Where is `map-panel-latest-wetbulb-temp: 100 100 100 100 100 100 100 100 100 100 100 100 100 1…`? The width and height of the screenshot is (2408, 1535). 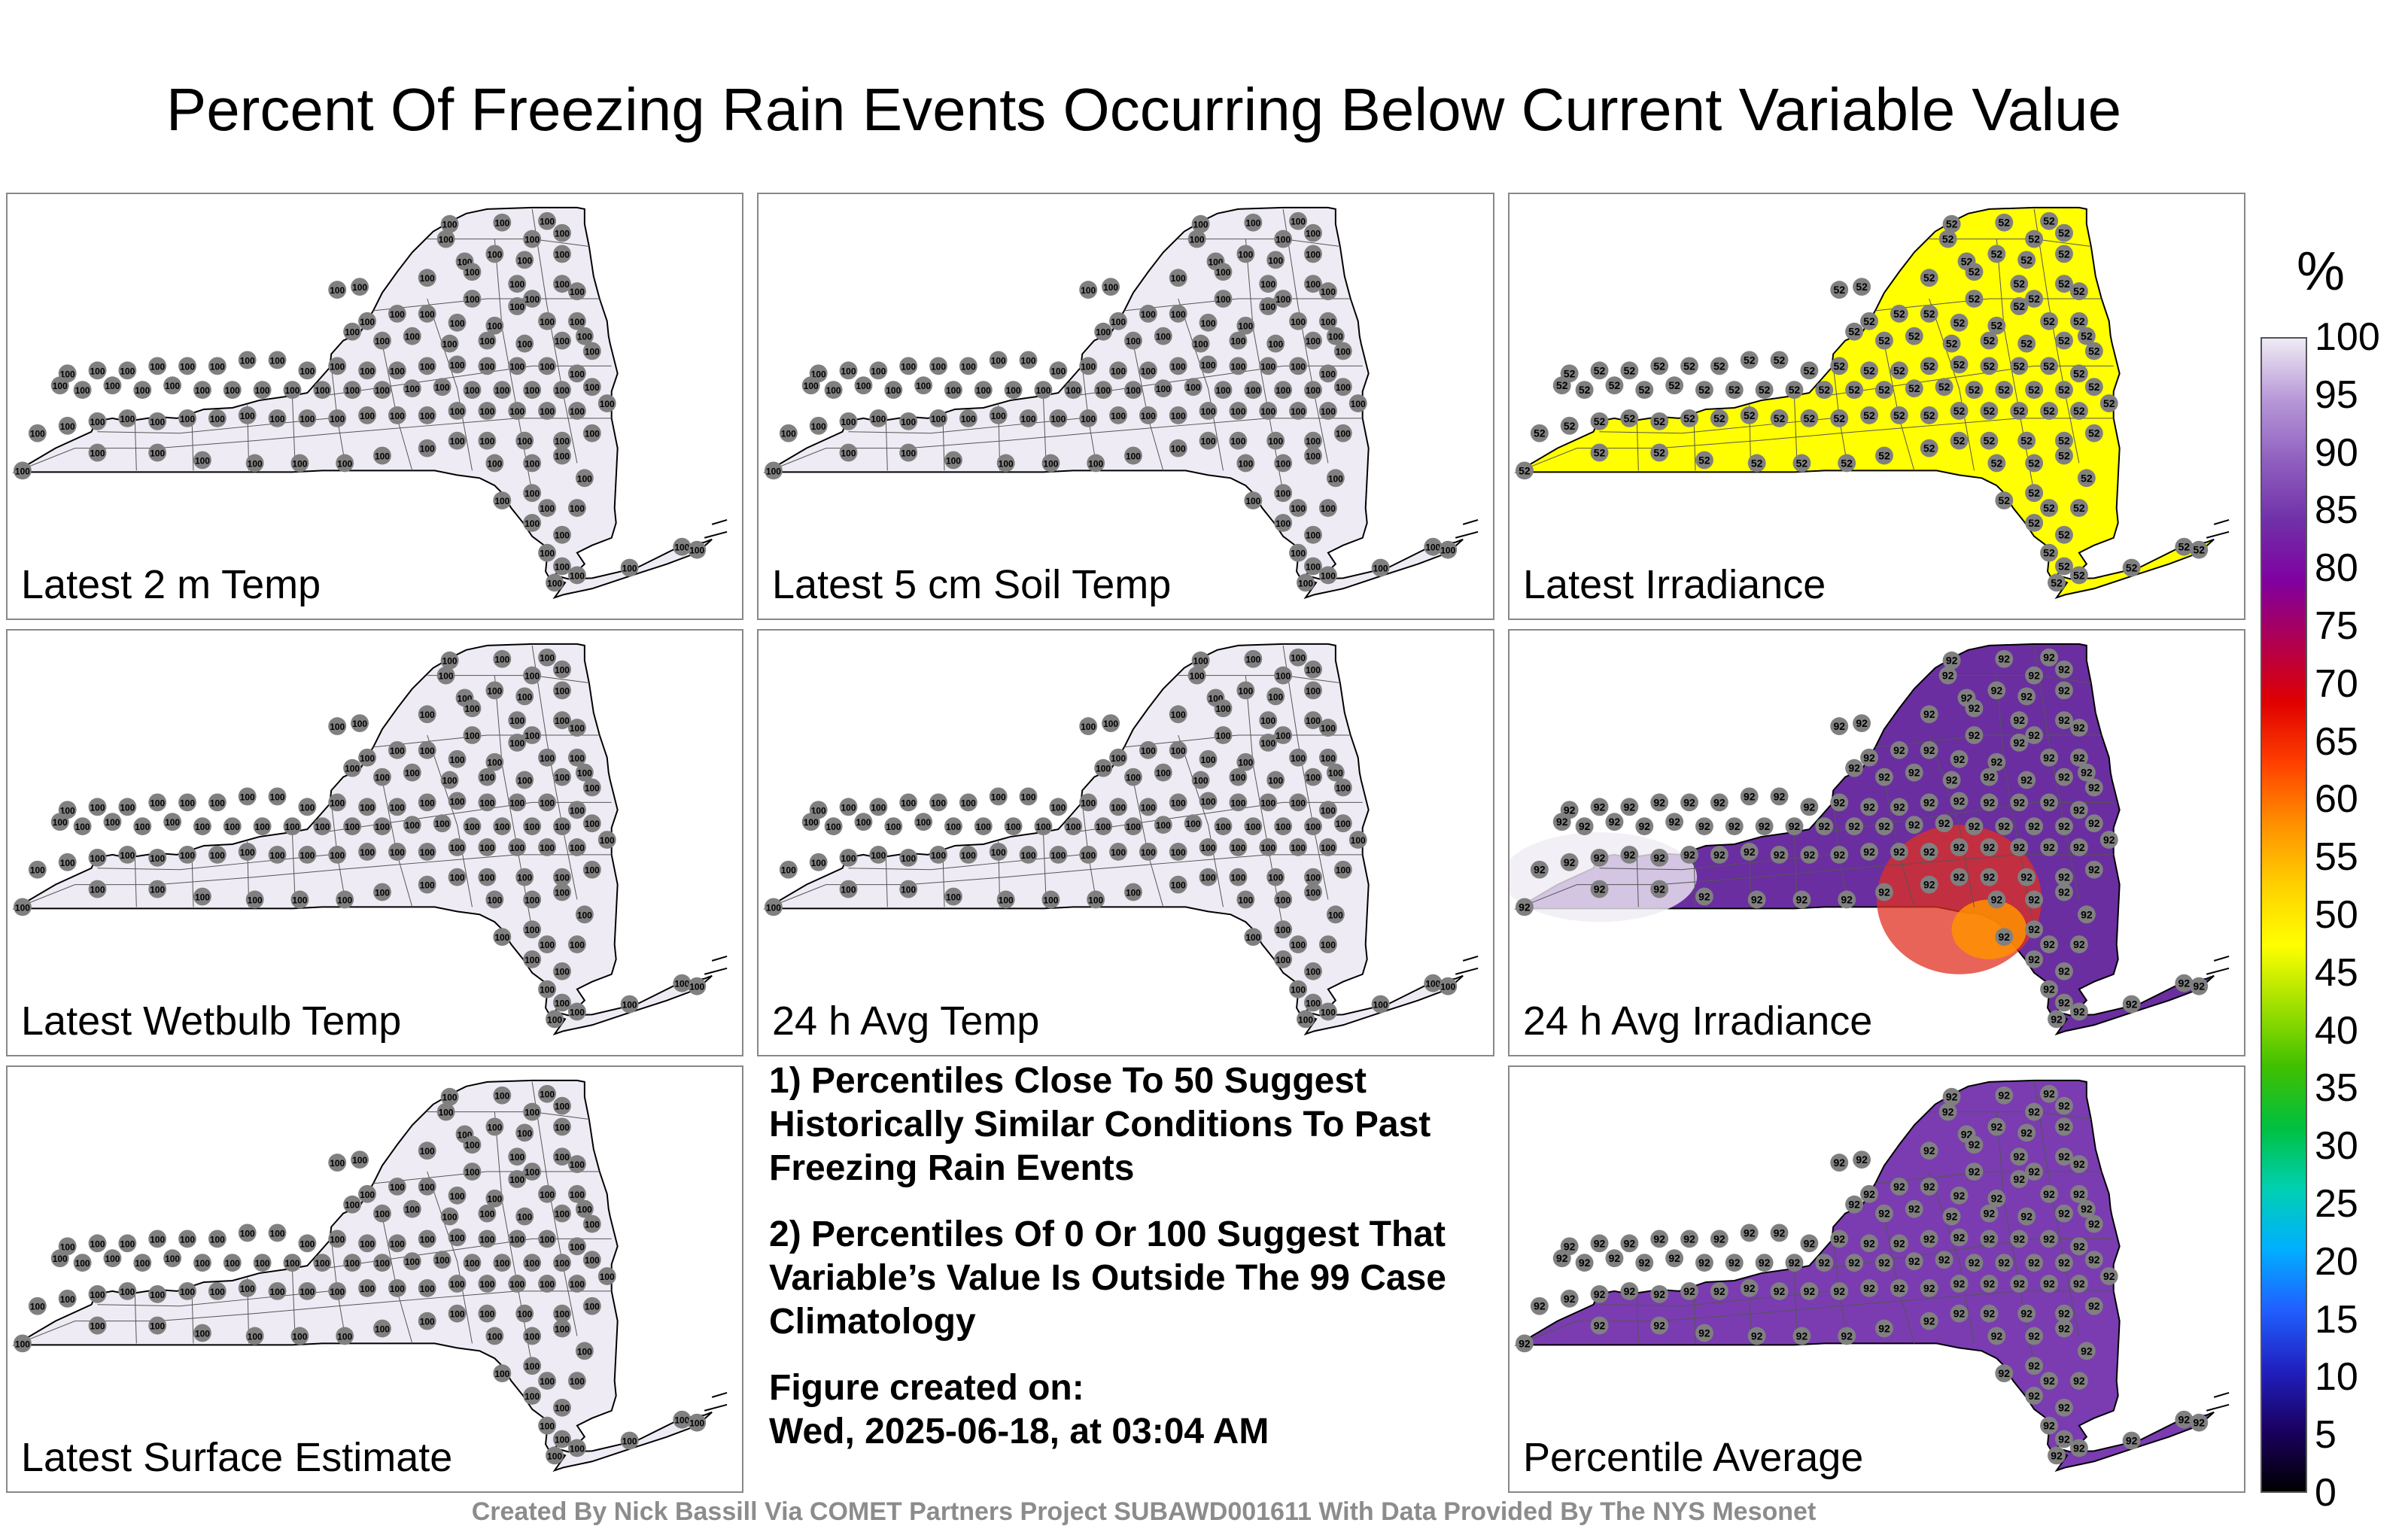
map-panel-latest-wetbulb-temp: 100 100 100 100 100 100 100 100 100 100 100 100 100 1… is located at coordinates (374, 842).